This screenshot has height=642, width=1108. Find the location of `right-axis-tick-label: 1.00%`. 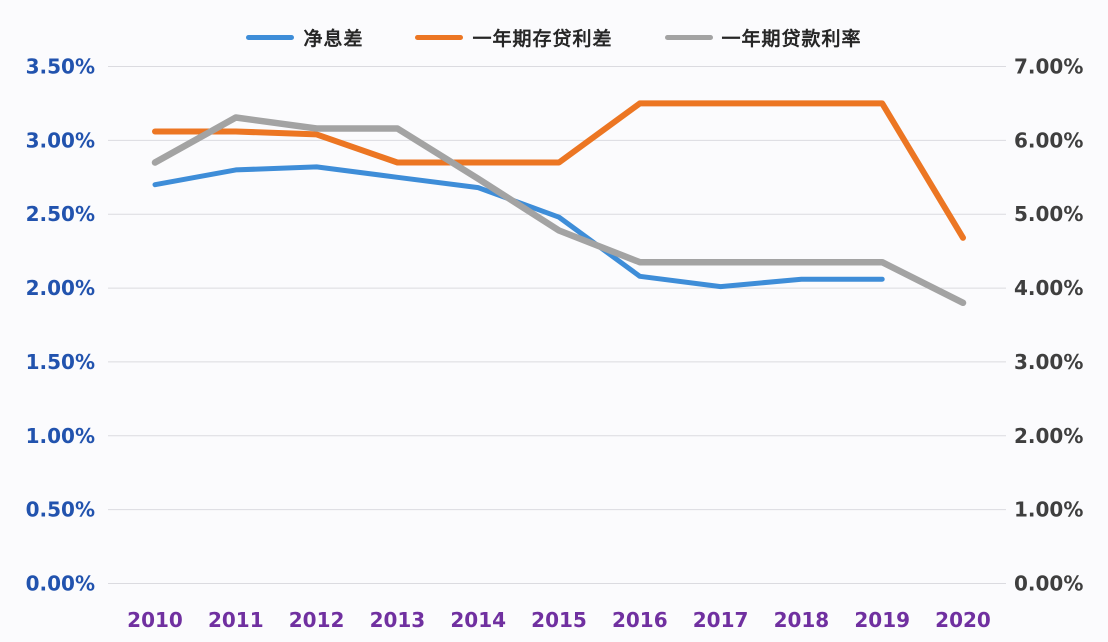

right-axis-tick-label: 1.00% is located at coordinates (1048, 510).